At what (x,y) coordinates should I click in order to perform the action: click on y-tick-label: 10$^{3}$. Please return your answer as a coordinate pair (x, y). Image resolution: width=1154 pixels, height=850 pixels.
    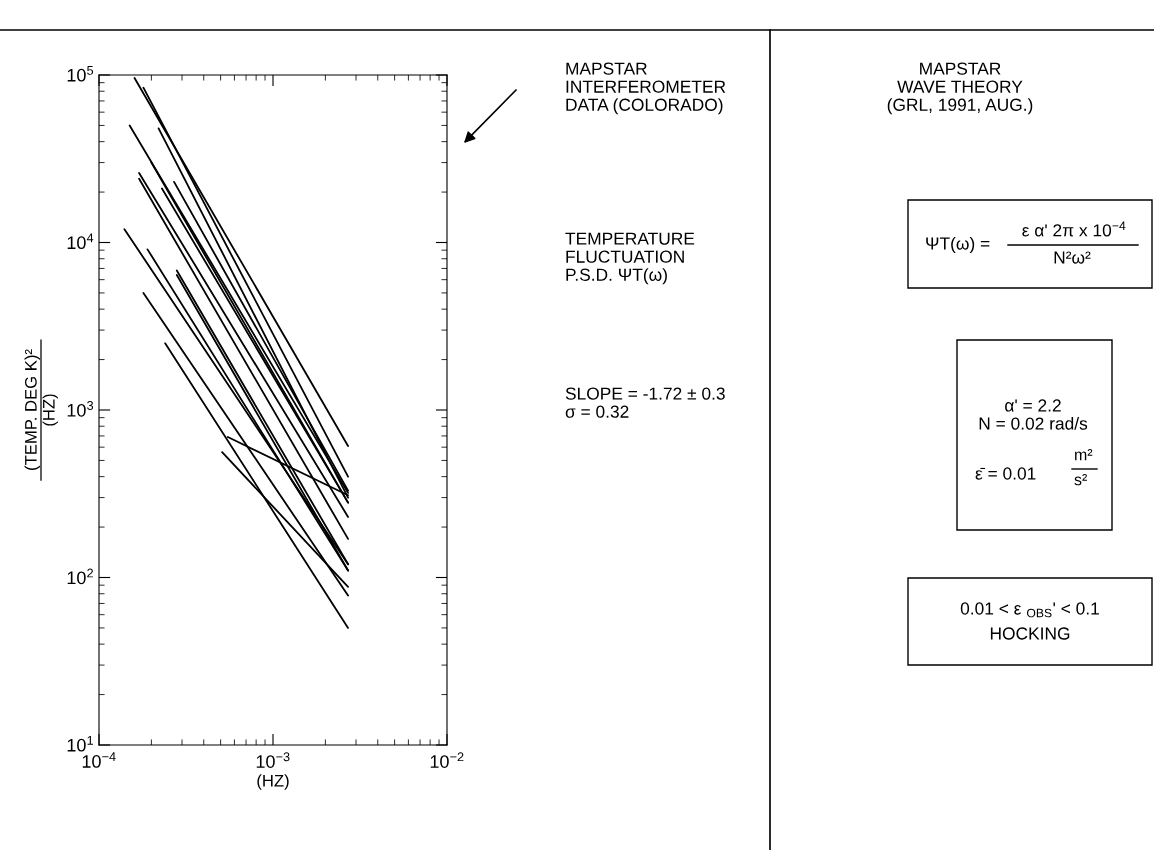
    Looking at the image, I should click on (80, 409).